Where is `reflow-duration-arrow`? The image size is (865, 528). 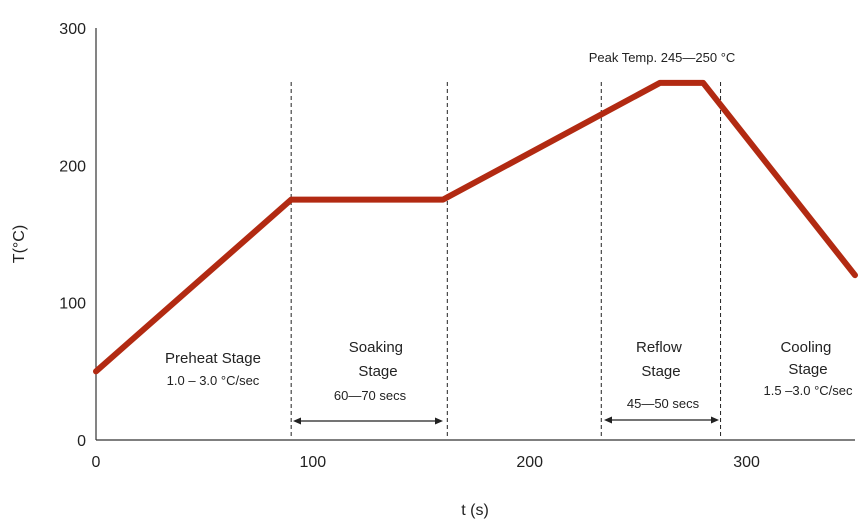 reflow-duration-arrow is located at coordinates (661, 420).